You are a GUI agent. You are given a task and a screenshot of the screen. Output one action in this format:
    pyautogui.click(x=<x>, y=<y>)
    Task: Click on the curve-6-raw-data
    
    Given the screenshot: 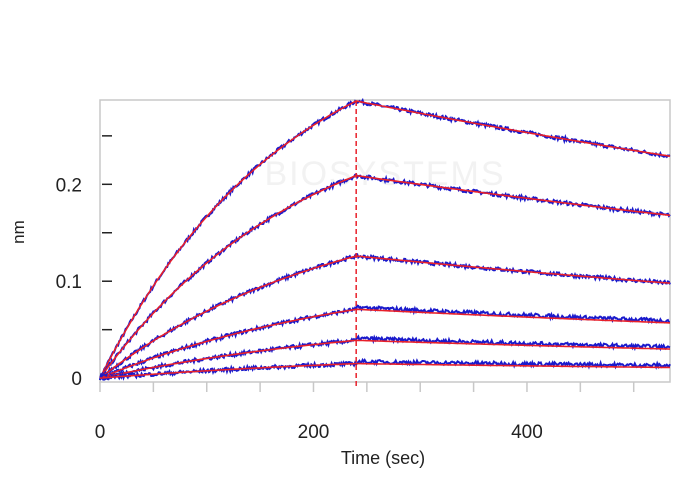 What is the action you would take?
    pyautogui.click(x=385, y=369)
    